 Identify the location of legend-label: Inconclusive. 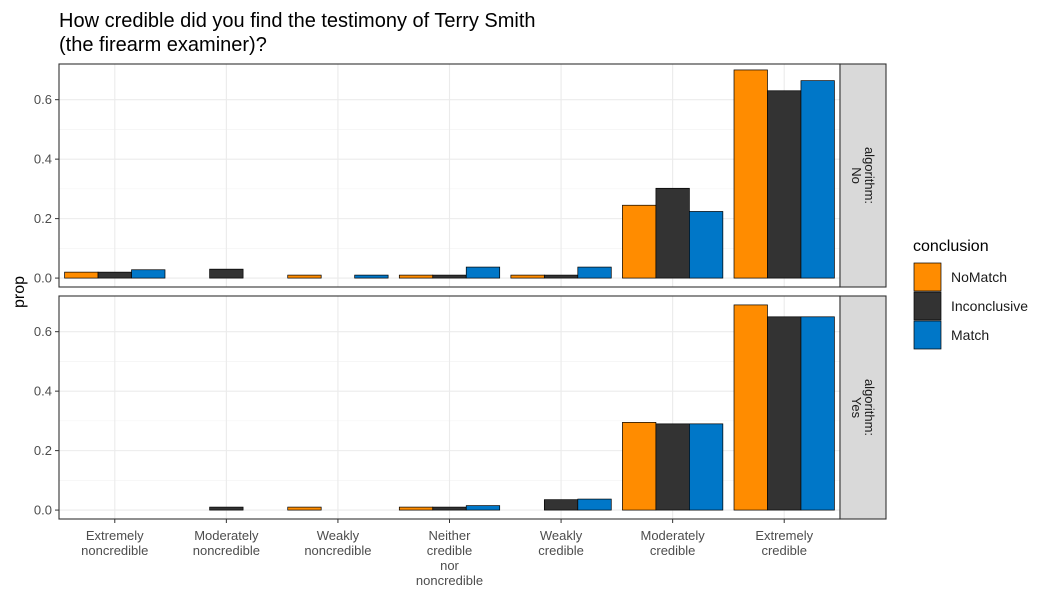
(989, 306).